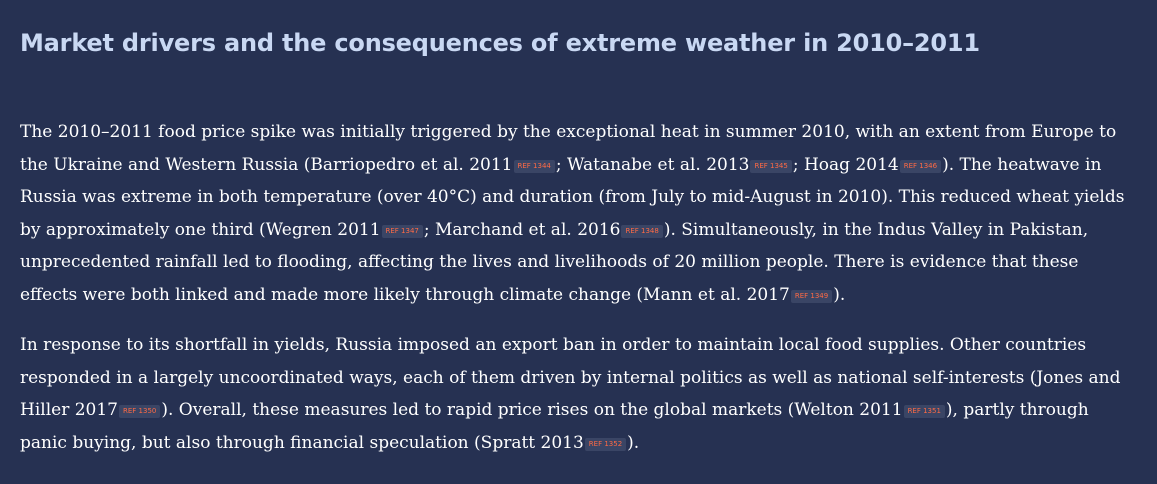  I want to click on reference-link-1346: REF 1346, so click(920, 166).